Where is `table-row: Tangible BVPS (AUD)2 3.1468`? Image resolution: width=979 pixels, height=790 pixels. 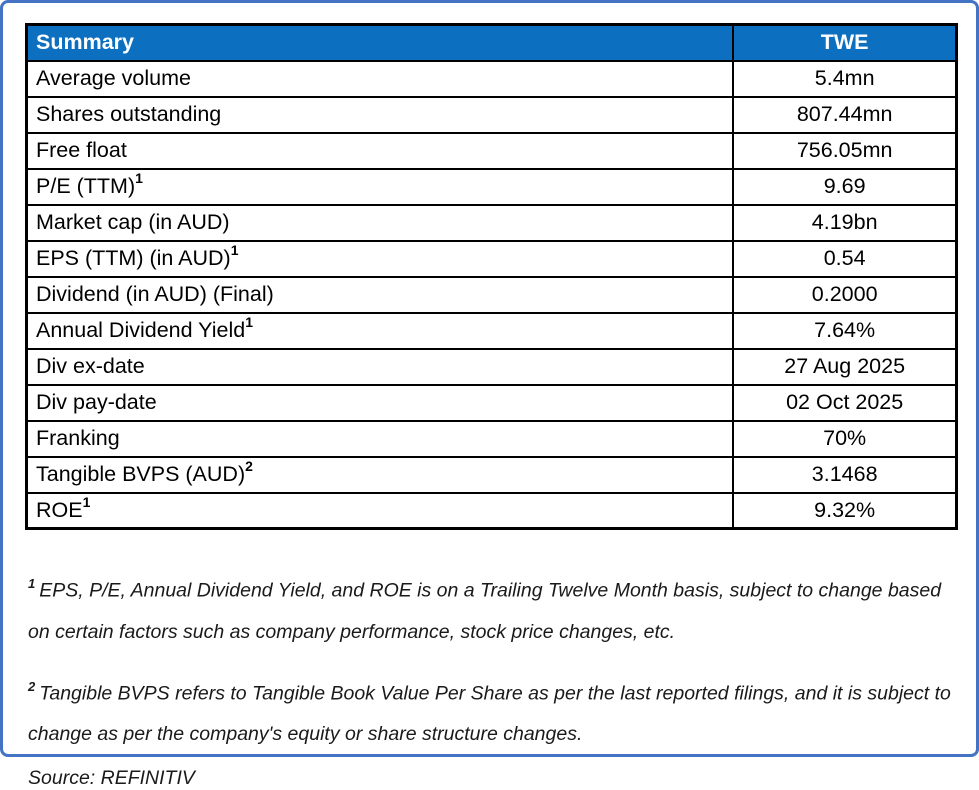 table-row: Tangible BVPS (AUD)2 3.1468 is located at coordinates (491, 474).